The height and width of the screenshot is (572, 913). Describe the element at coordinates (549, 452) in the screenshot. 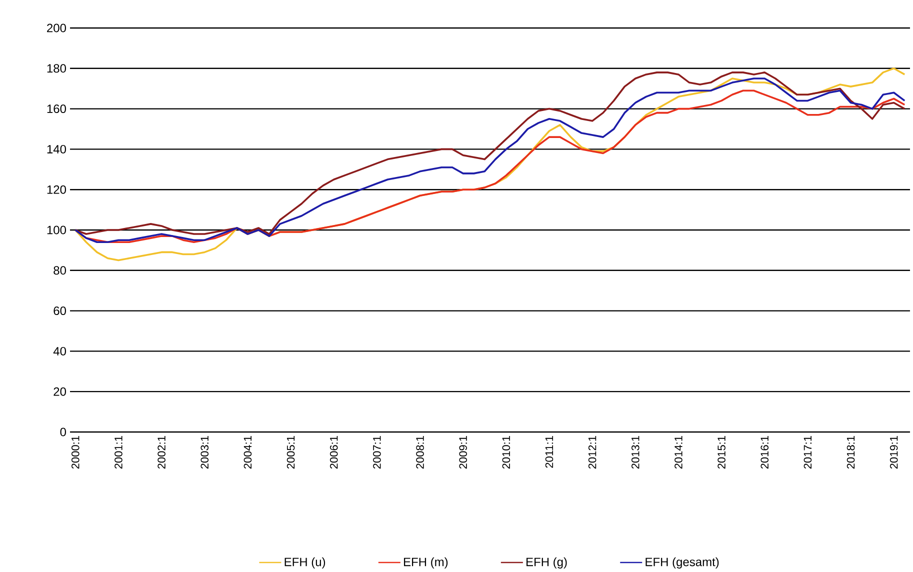

I see `x-tick-label: 2011:1` at that location.